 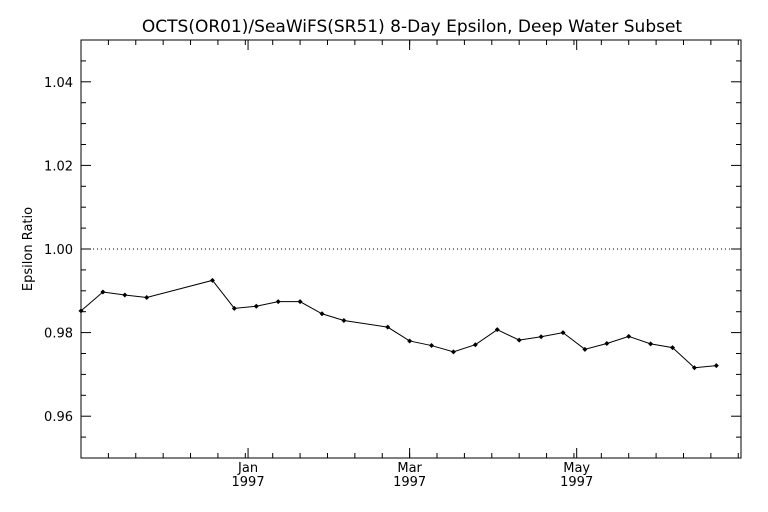 What do you see at coordinates (58, 83) in the screenshot?
I see `y-tick-label: 1.04` at bounding box center [58, 83].